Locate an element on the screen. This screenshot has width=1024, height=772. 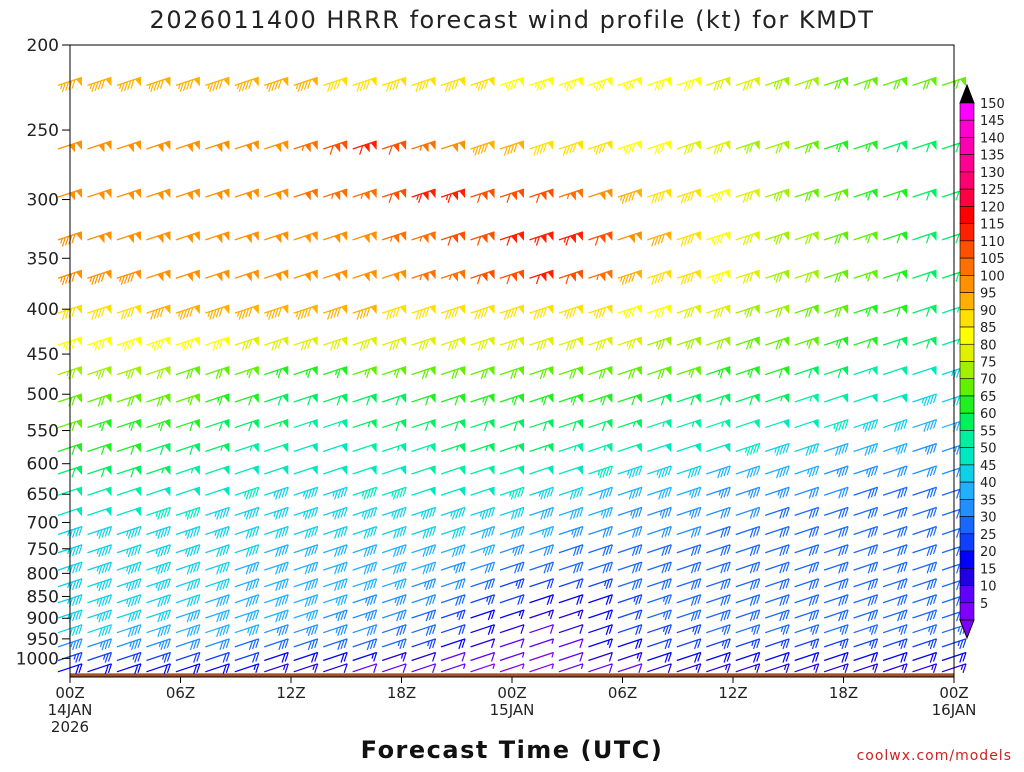
colorbar-label: 45 is located at coordinates (988, 466).